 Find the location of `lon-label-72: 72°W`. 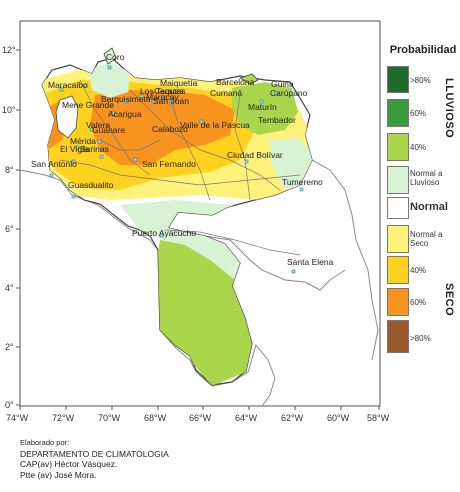

lon-label-72: 72°W is located at coordinates (63, 418).